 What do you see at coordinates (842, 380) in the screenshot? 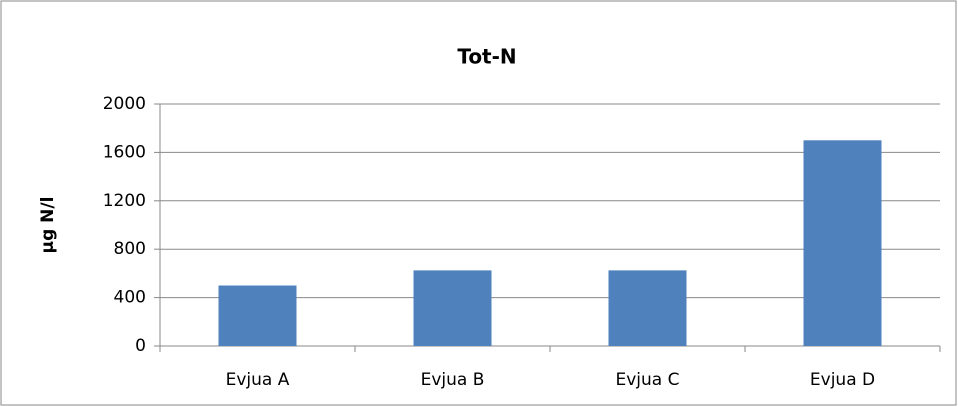
I see `x-tick-label: Evjua D` at bounding box center [842, 380].